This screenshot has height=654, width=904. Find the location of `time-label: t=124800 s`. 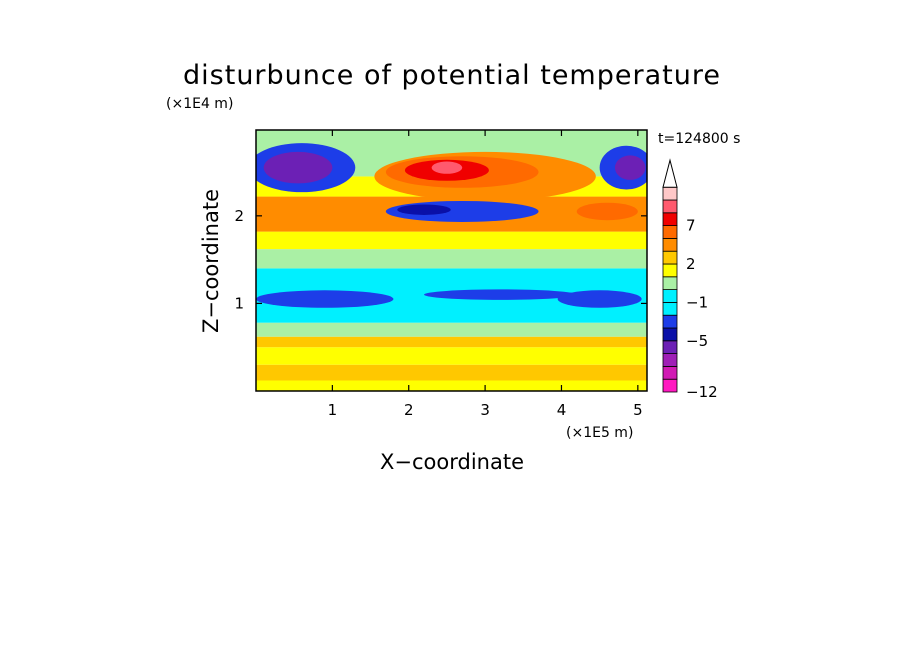

time-label: t=124800 s is located at coordinates (699, 139).